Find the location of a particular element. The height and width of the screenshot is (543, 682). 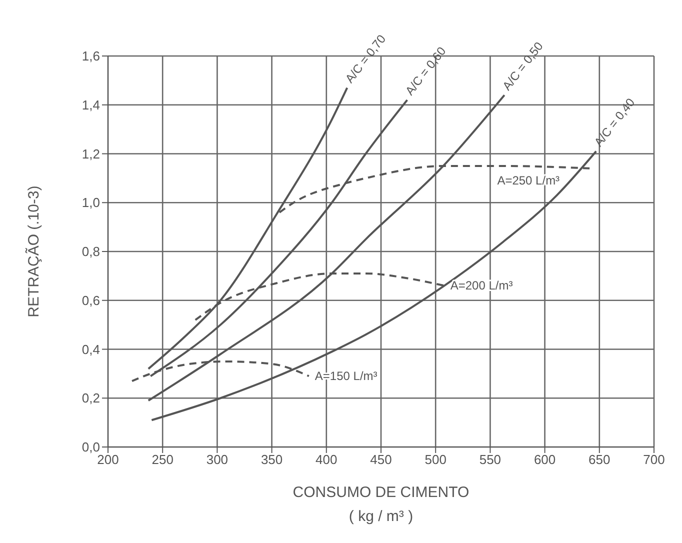

y-tick-label: 0,6 is located at coordinates (91, 300).